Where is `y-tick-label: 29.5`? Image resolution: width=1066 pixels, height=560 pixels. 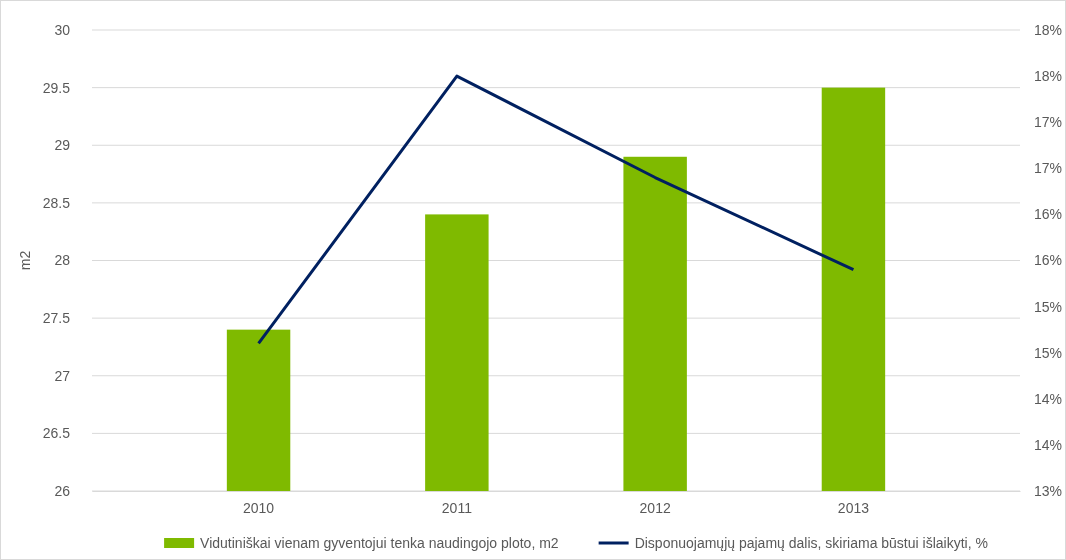 y-tick-label: 29.5 is located at coordinates (56, 87).